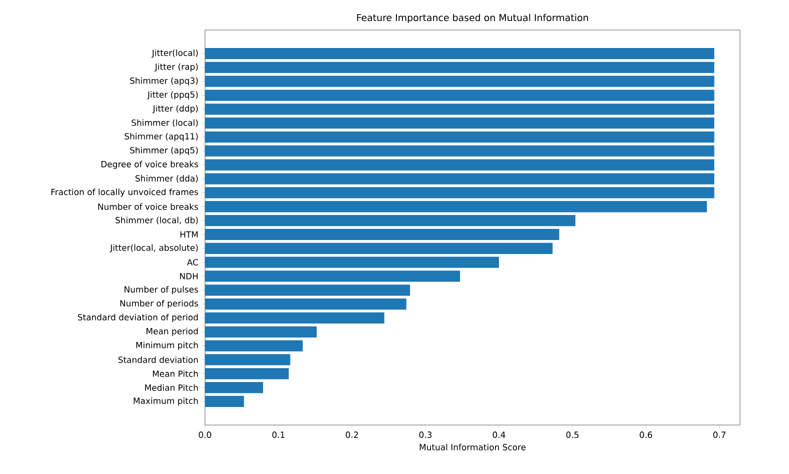 The height and width of the screenshot is (474, 789). What do you see at coordinates (167, 179) in the screenshot?
I see `y-tick-label: Shimmer (dda)` at bounding box center [167, 179].